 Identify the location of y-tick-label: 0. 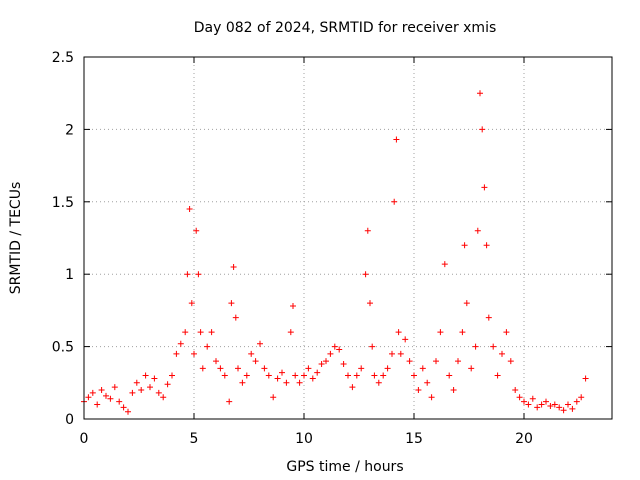
(69, 420).